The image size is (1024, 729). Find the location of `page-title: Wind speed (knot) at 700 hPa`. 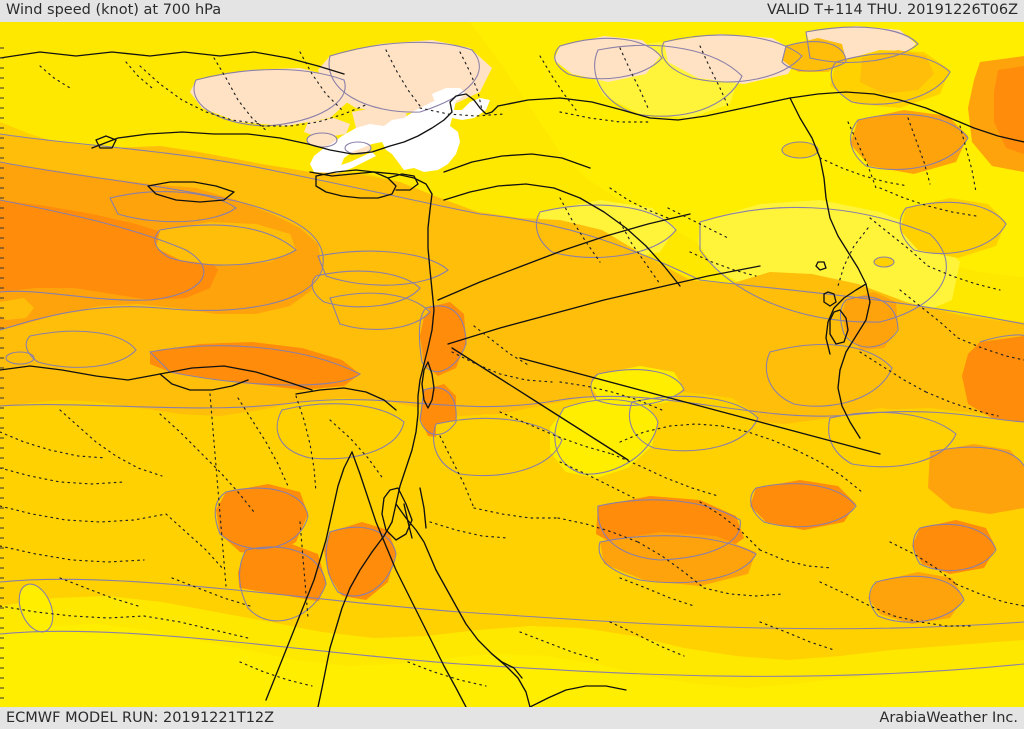

page-title: Wind speed (knot) at 700 hPa is located at coordinates (114, 10).